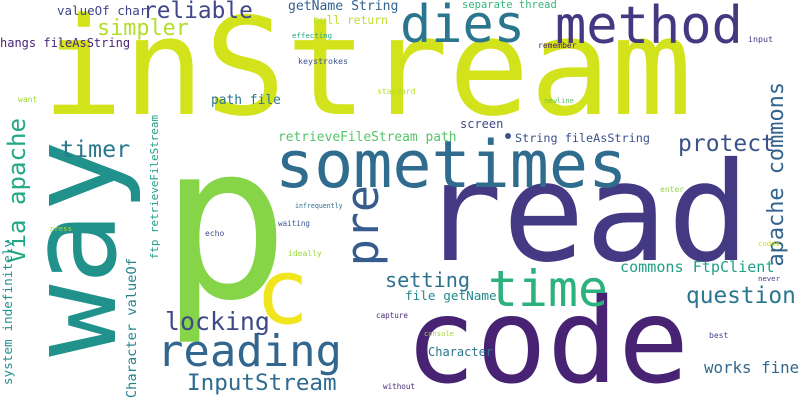 The image size is (800, 400). What do you see at coordinates (65, 43) in the screenshot?
I see `word-hangs-fileasstring: hangs fileAsString` at bounding box center [65, 43].